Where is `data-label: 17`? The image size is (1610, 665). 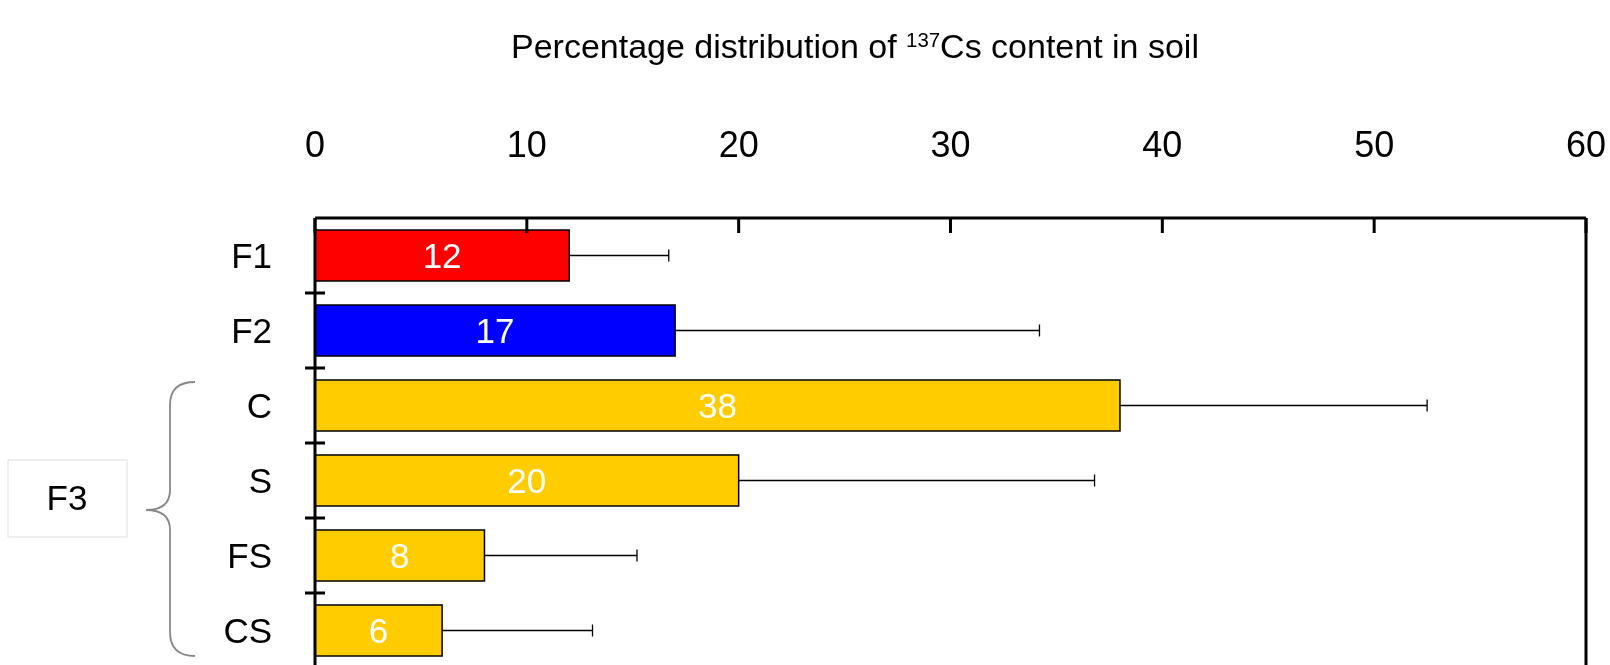 data-label: 17 is located at coordinates (495, 330).